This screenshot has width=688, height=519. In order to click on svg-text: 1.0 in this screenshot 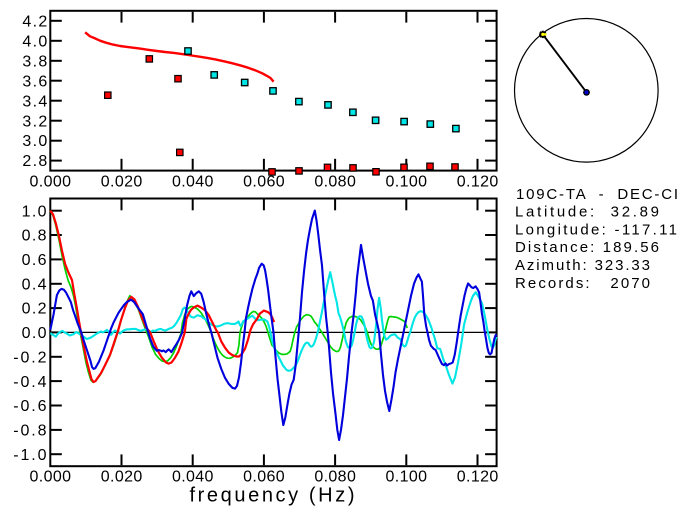, I will do `click(34, 211)`.